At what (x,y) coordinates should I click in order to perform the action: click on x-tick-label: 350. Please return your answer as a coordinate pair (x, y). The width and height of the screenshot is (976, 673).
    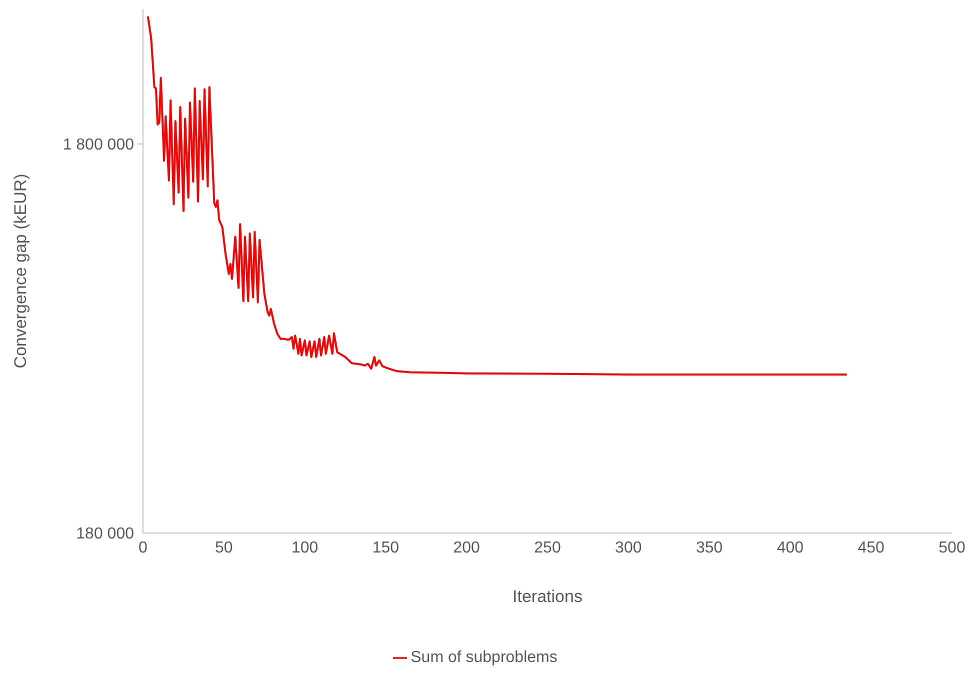
    Looking at the image, I should click on (709, 547).